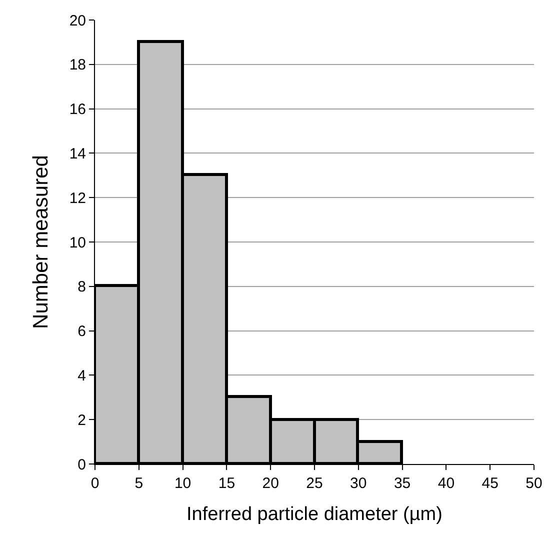 This screenshot has width=554, height=536. Describe the element at coordinates (314, 514) in the screenshot. I see `x-axis-title: Inferred particle diameter (µm)` at that location.